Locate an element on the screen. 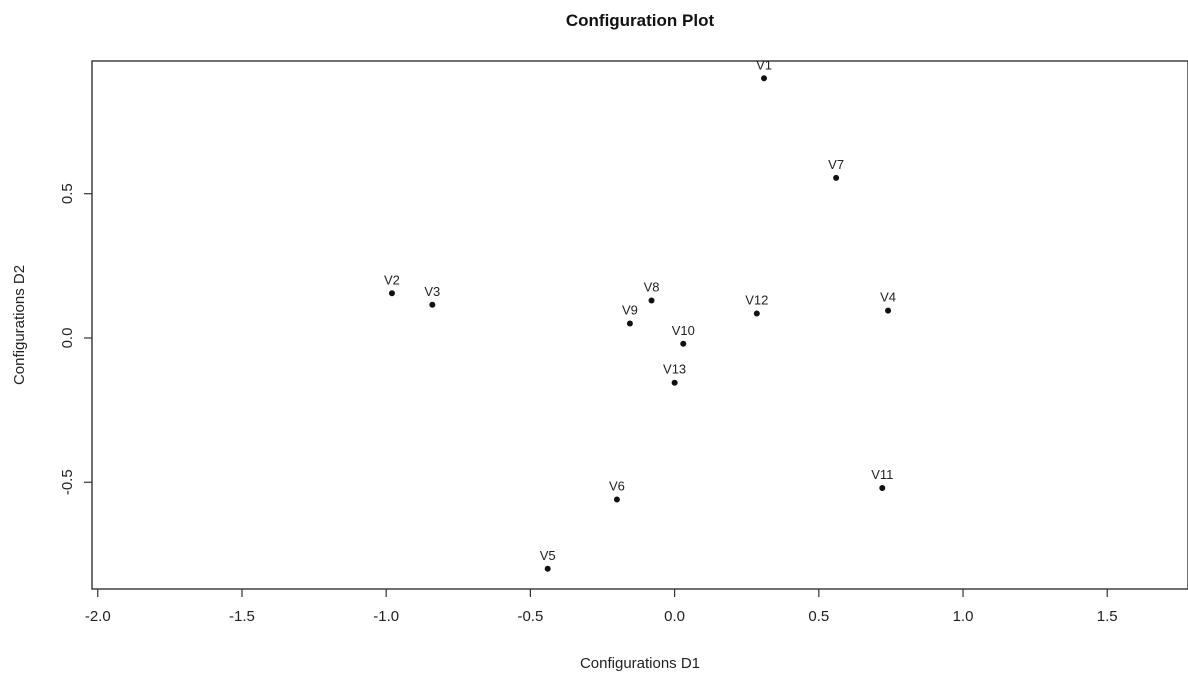 This screenshot has height=673, width=1188. x-tick-label: 0.5 is located at coordinates (818, 616).